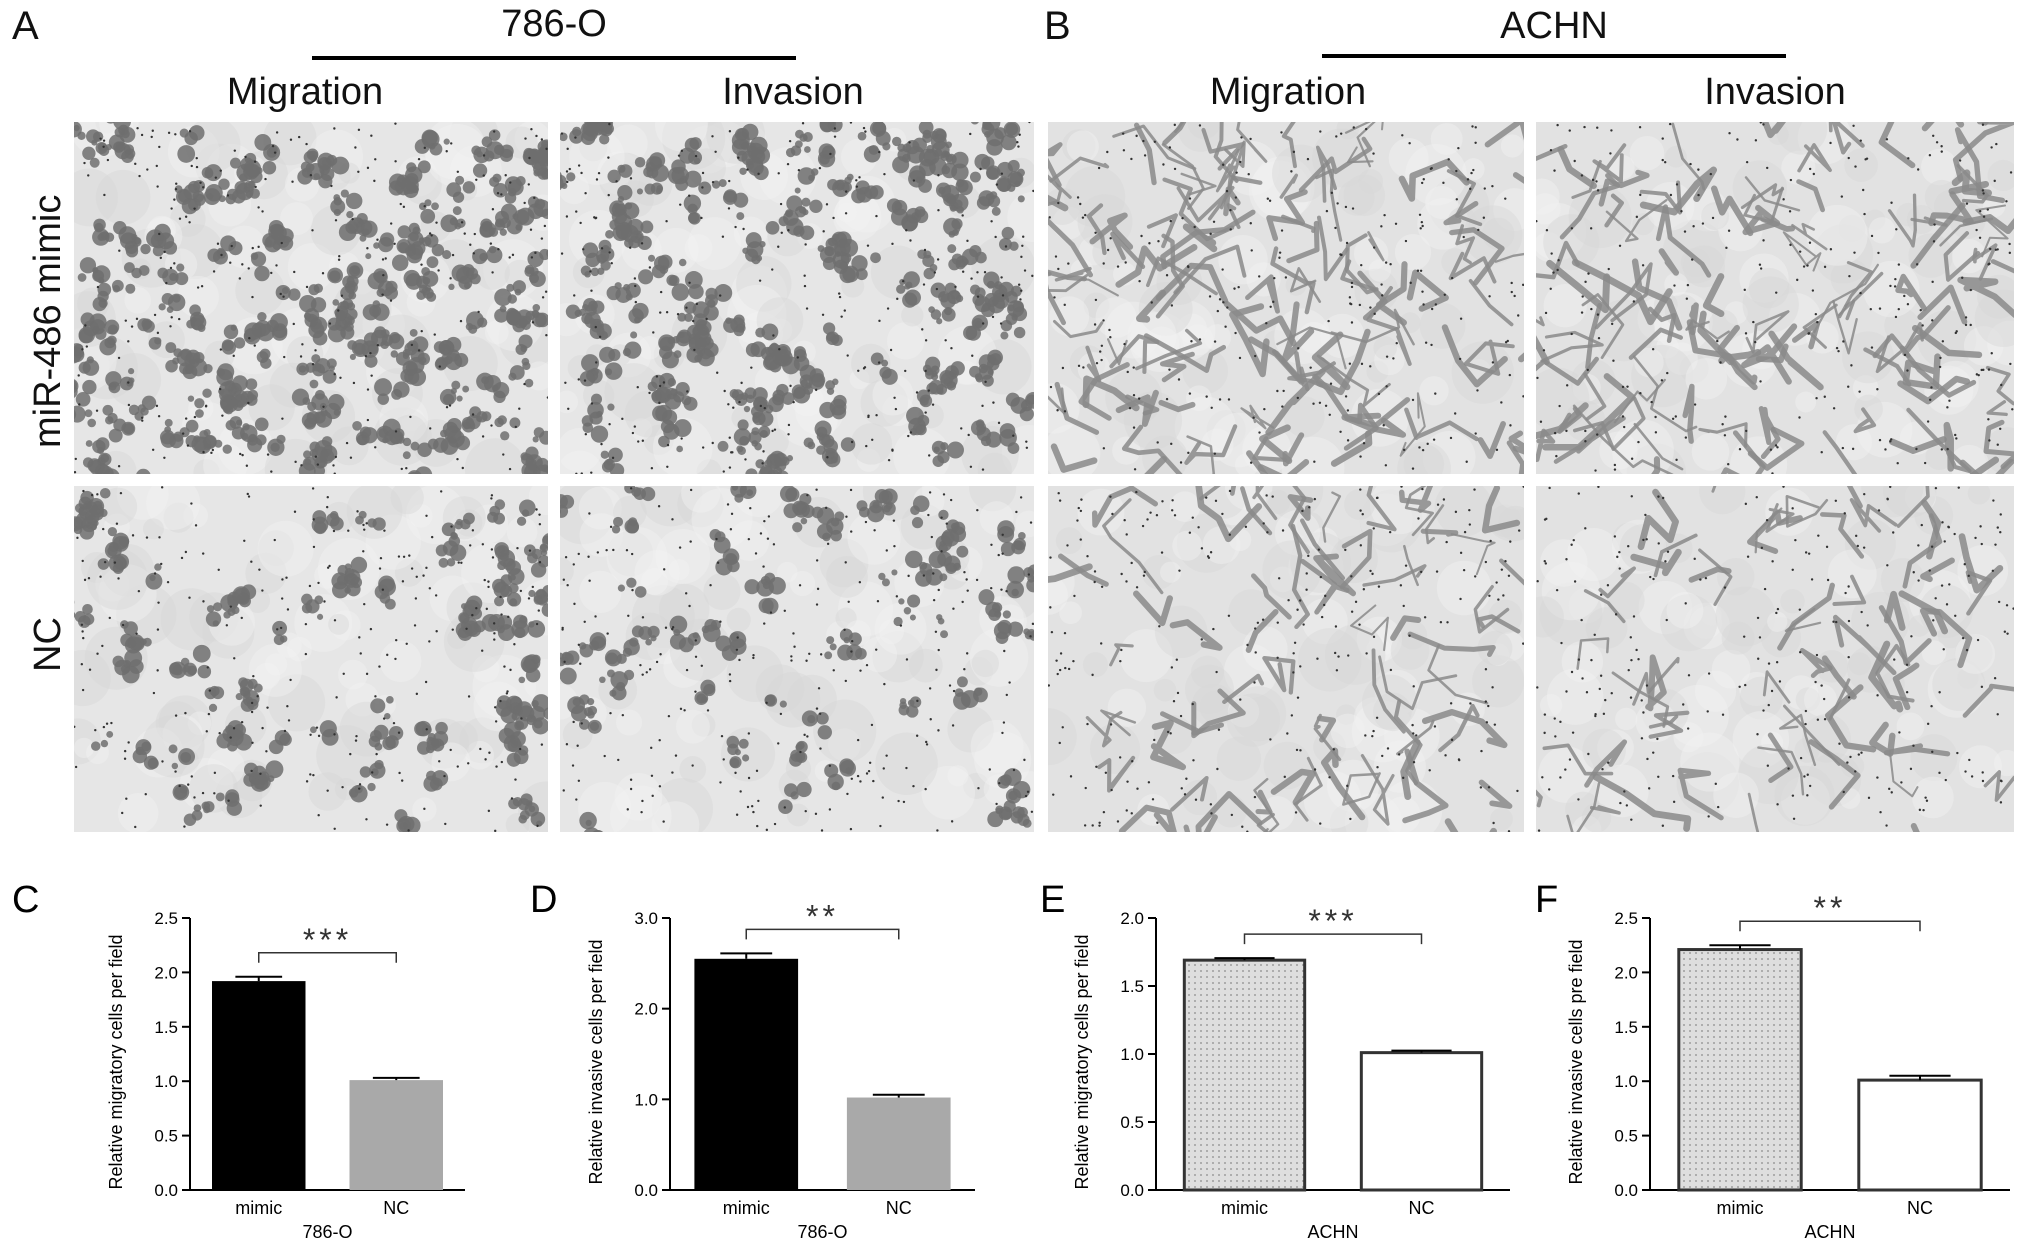 The width and height of the screenshot is (2031, 1247). I want to click on micrograph-achn-invasion-mimic, so click(1775, 298).